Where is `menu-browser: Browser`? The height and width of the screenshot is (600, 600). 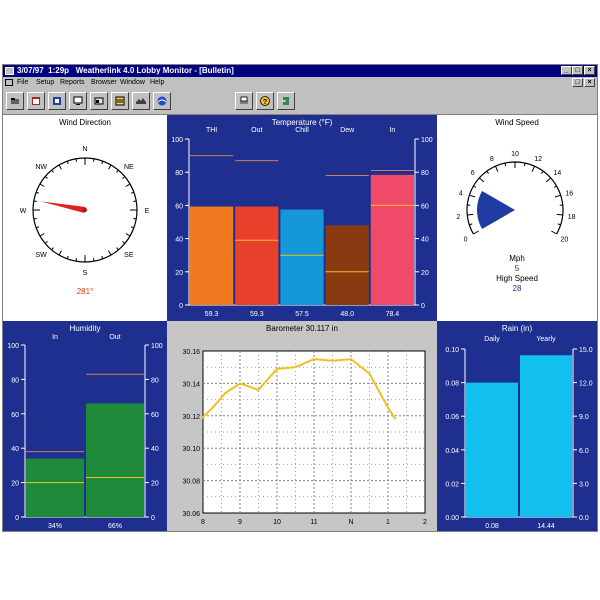 menu-browser: Browser is located at coordinates (104, 82).